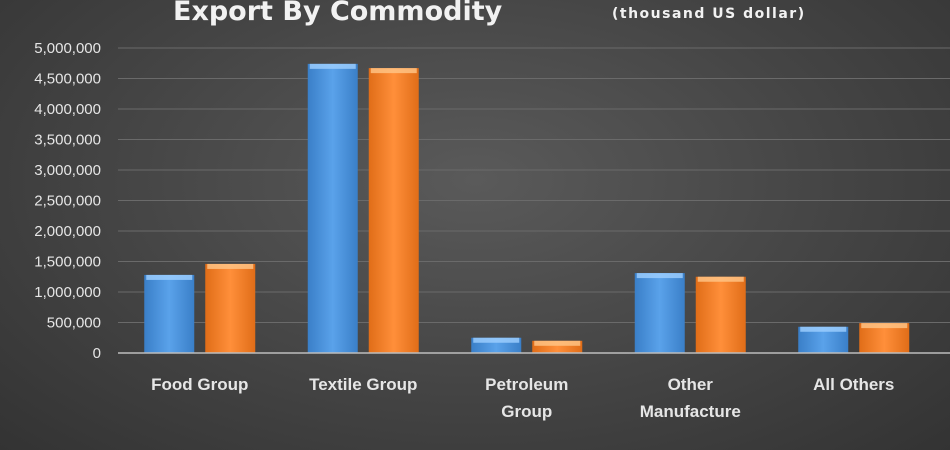 This screenshot has width=950, height=450. I want to click on x-category-label: All Others, so click(853, 384).